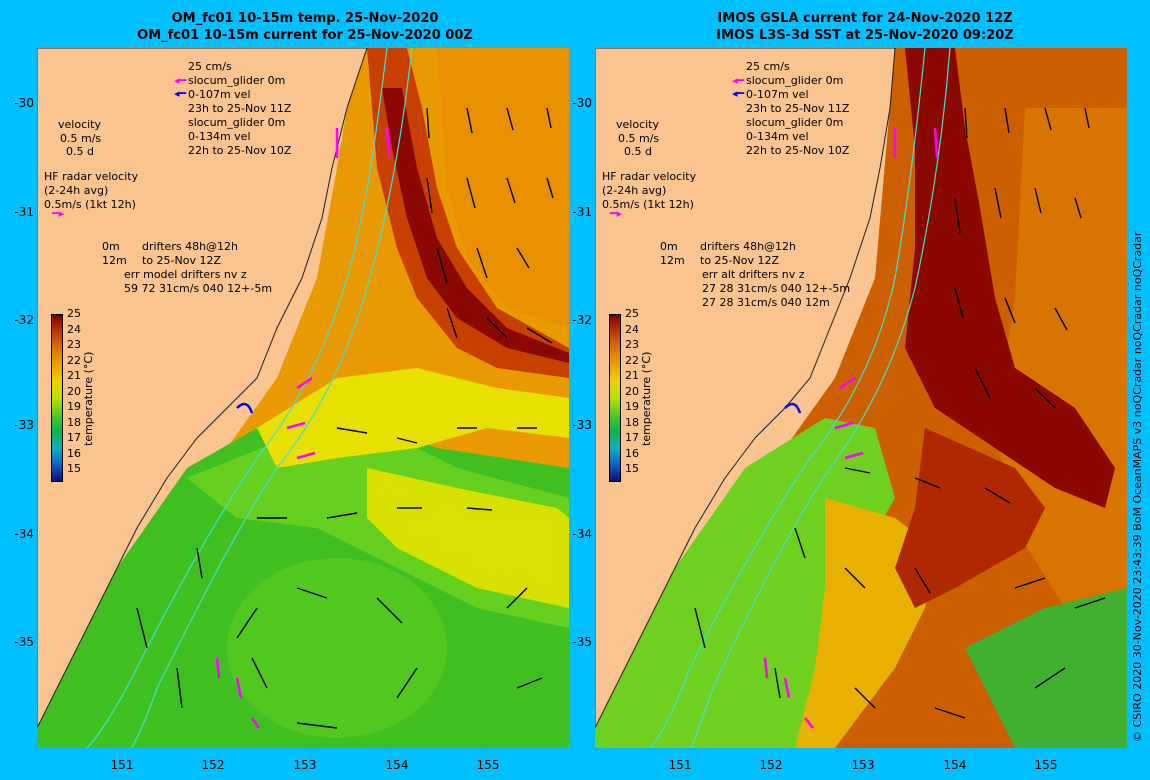 The image size is (1150, 780). I want to click on right-glider2-time: 22h to 25-Nov 10Z, so click(798, 150).